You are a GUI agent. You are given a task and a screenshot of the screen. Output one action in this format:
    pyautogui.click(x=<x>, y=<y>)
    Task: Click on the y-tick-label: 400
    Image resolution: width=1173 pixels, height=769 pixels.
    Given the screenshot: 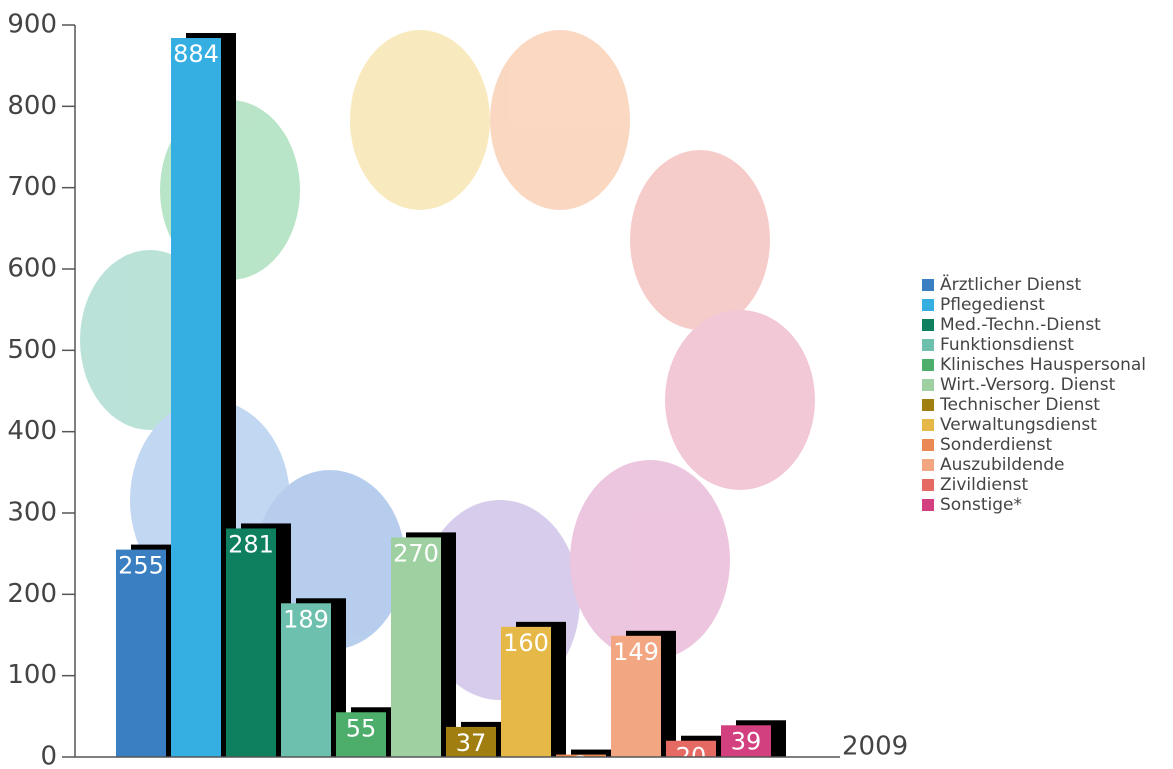 What is the action you would take?
    pyautogui.click(x=32, y=431)
    